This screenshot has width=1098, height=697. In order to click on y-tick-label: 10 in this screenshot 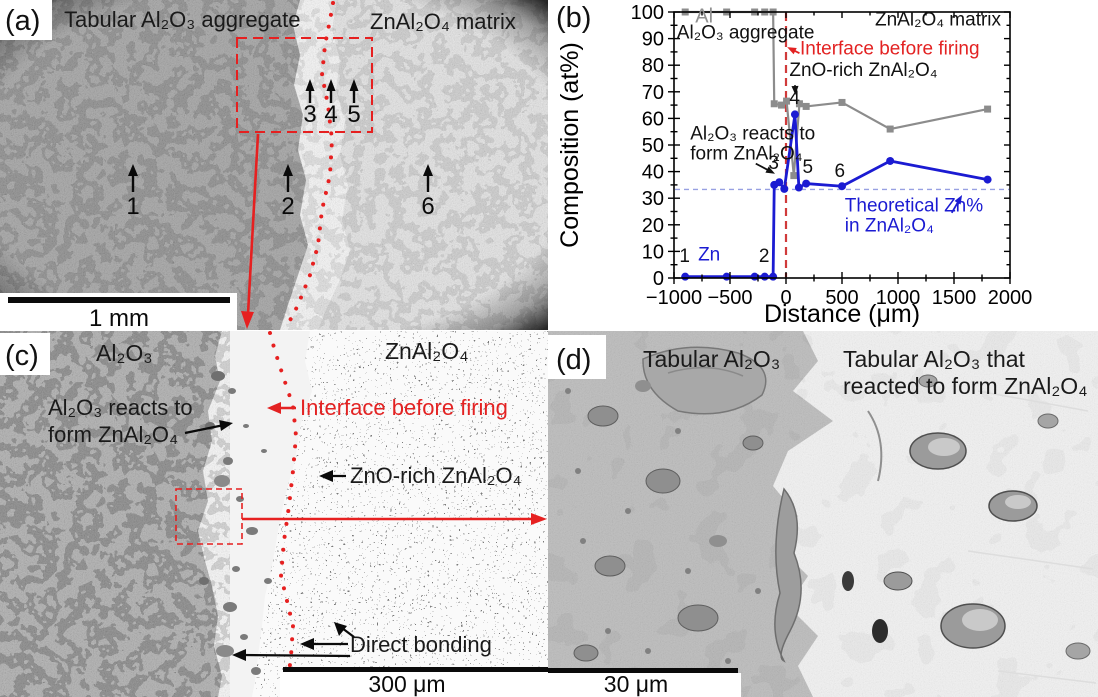, I will do `click(653, 252)`.